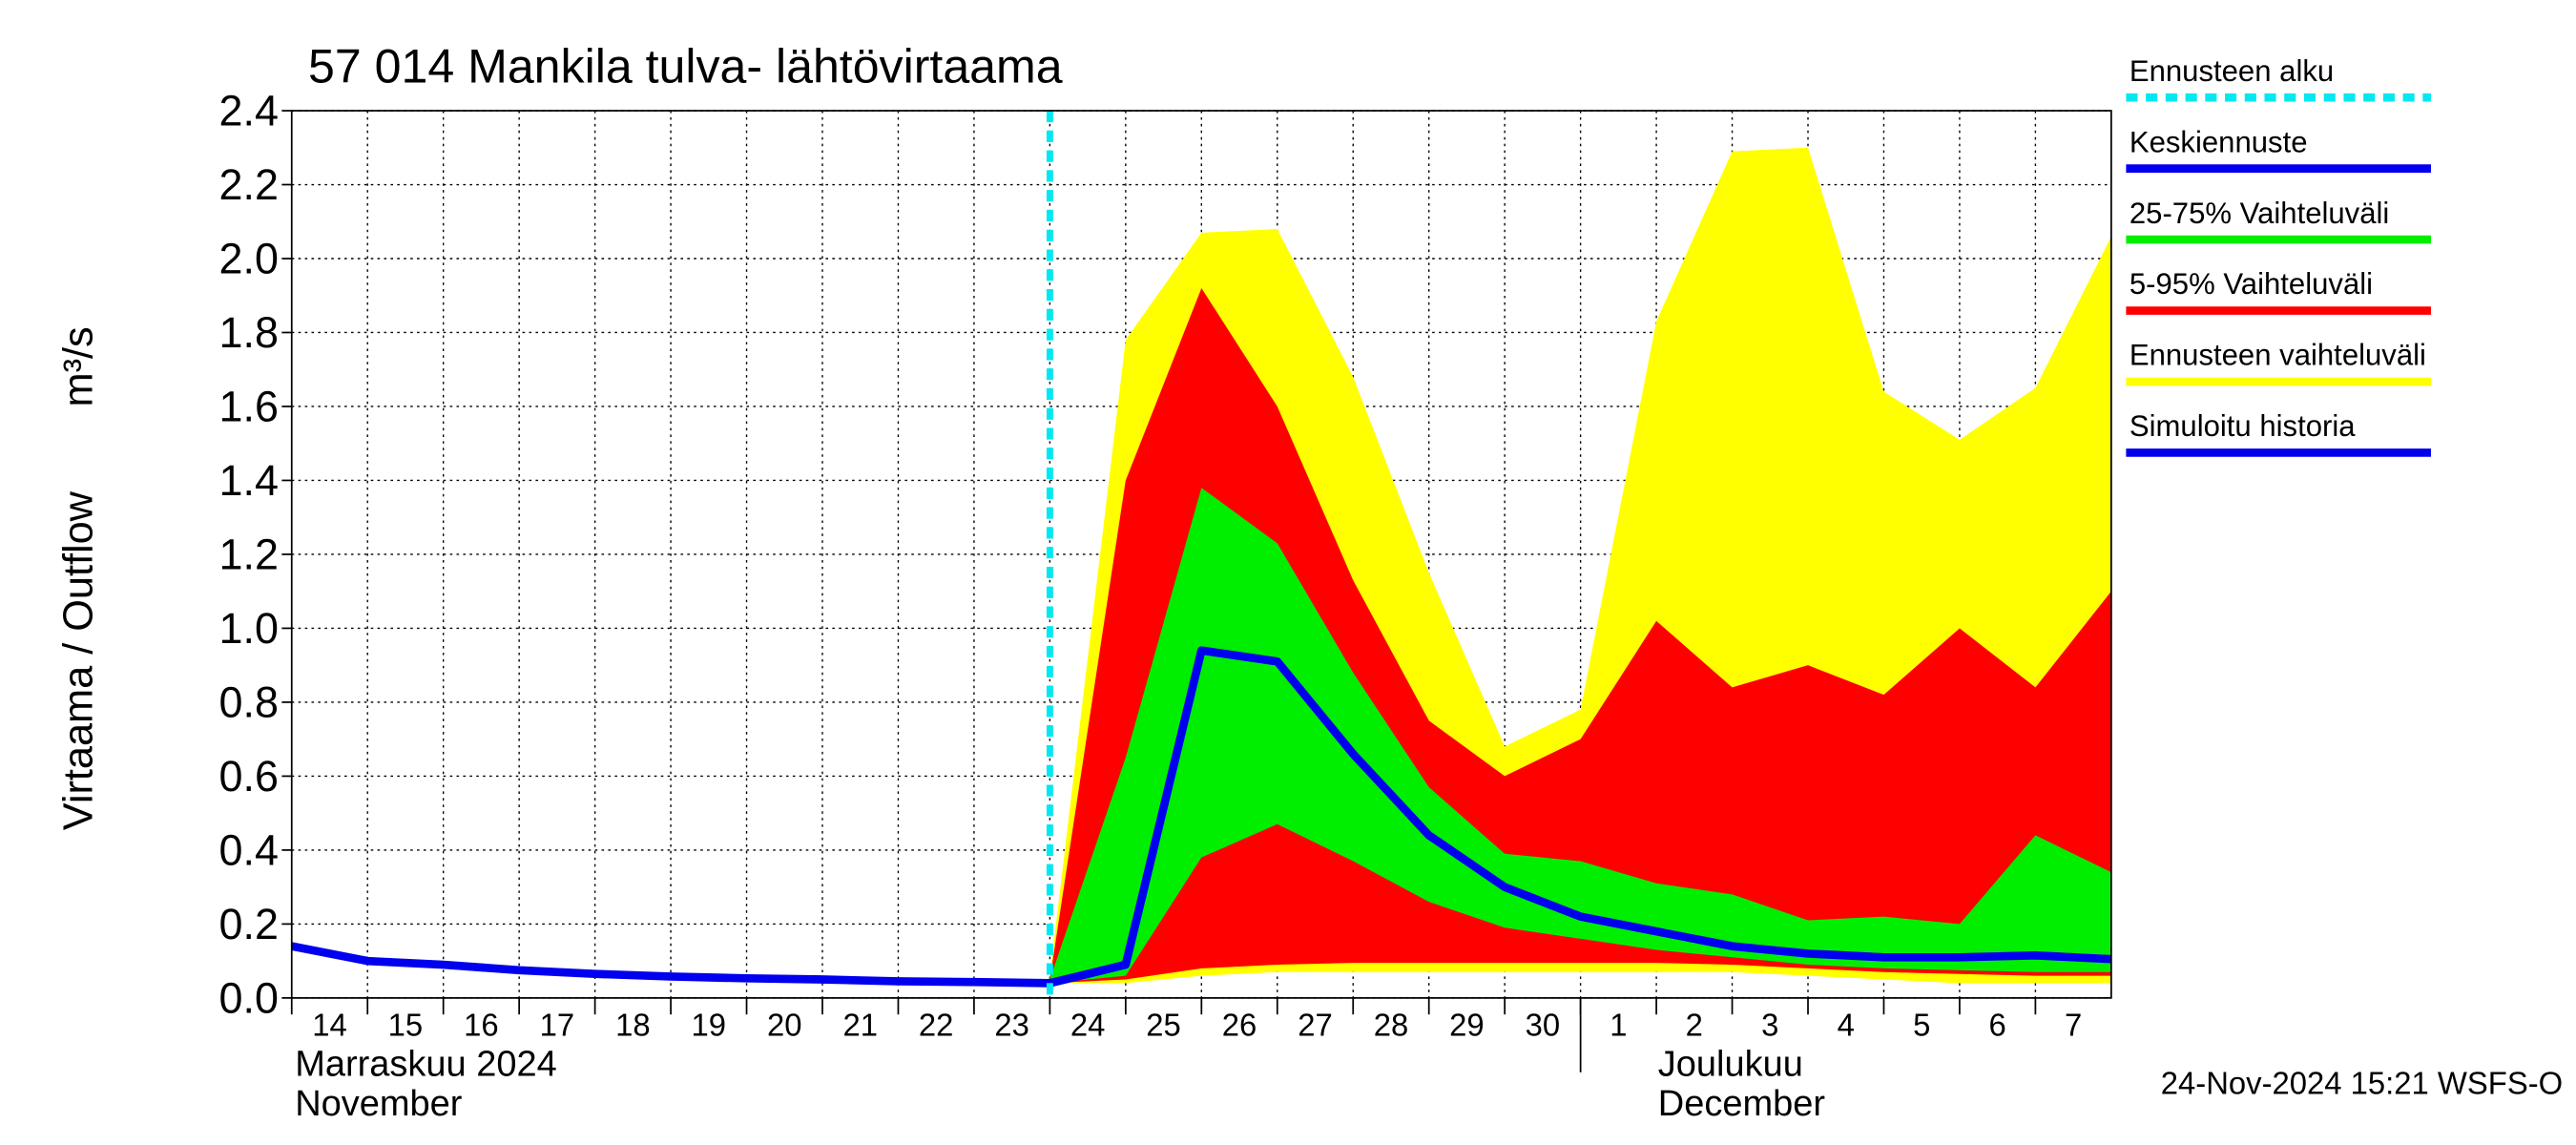  What do you see at coordinates (249, 702) in the screenshot?
I see `y-tick-label: 0.8` at bounding box center [249, 702].